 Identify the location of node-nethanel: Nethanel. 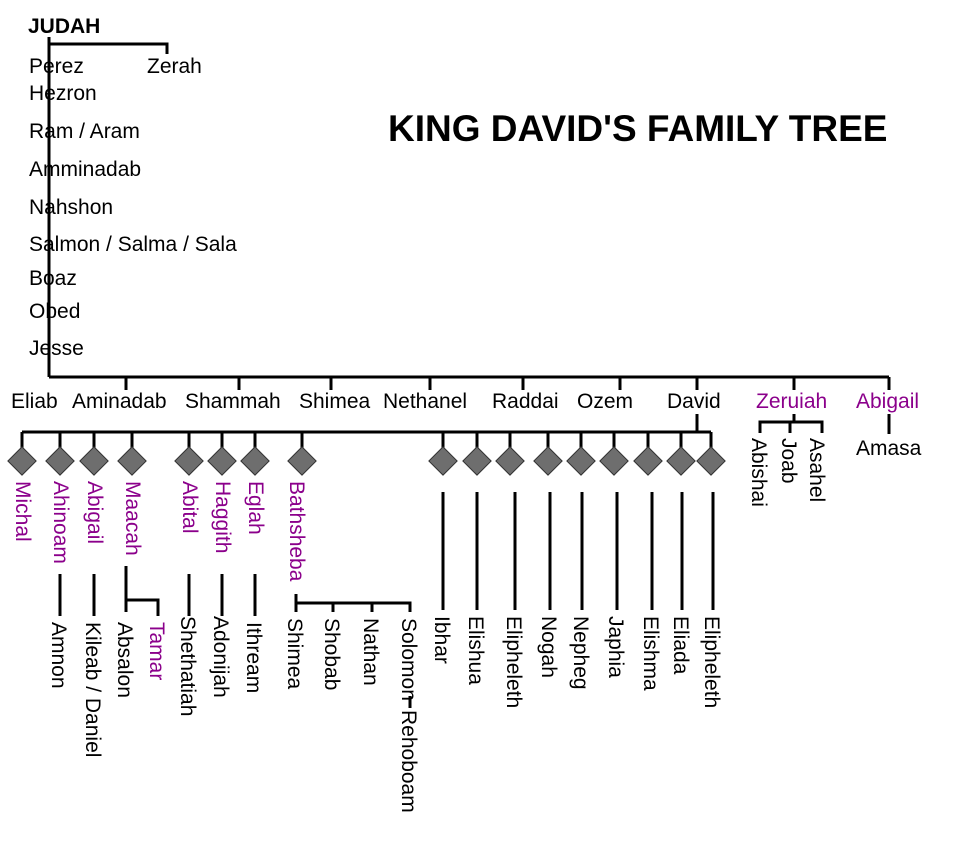
(425, 401).